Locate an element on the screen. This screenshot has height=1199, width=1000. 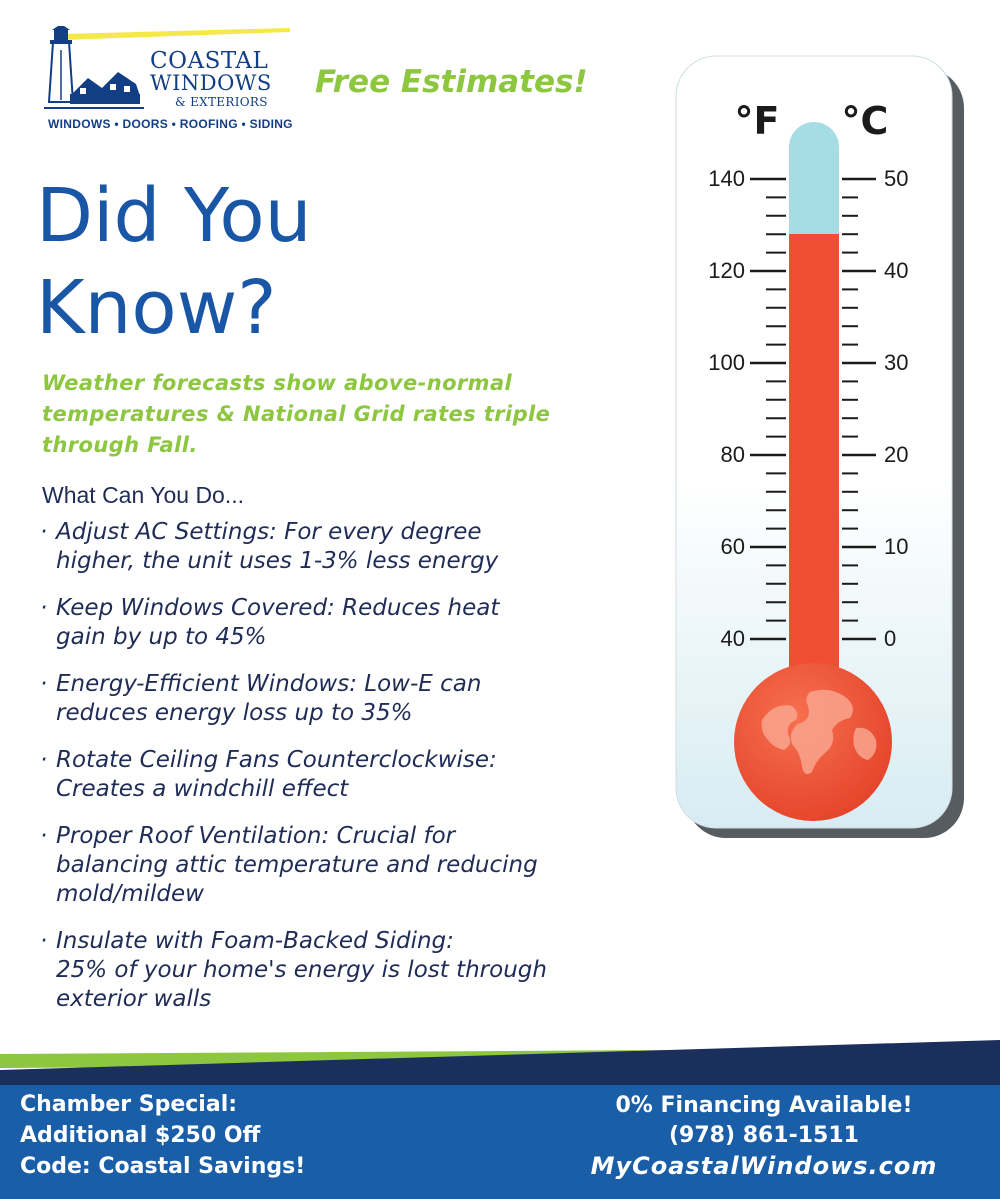
unit-fahrenheit: °F is located at coordinates (757, 121).